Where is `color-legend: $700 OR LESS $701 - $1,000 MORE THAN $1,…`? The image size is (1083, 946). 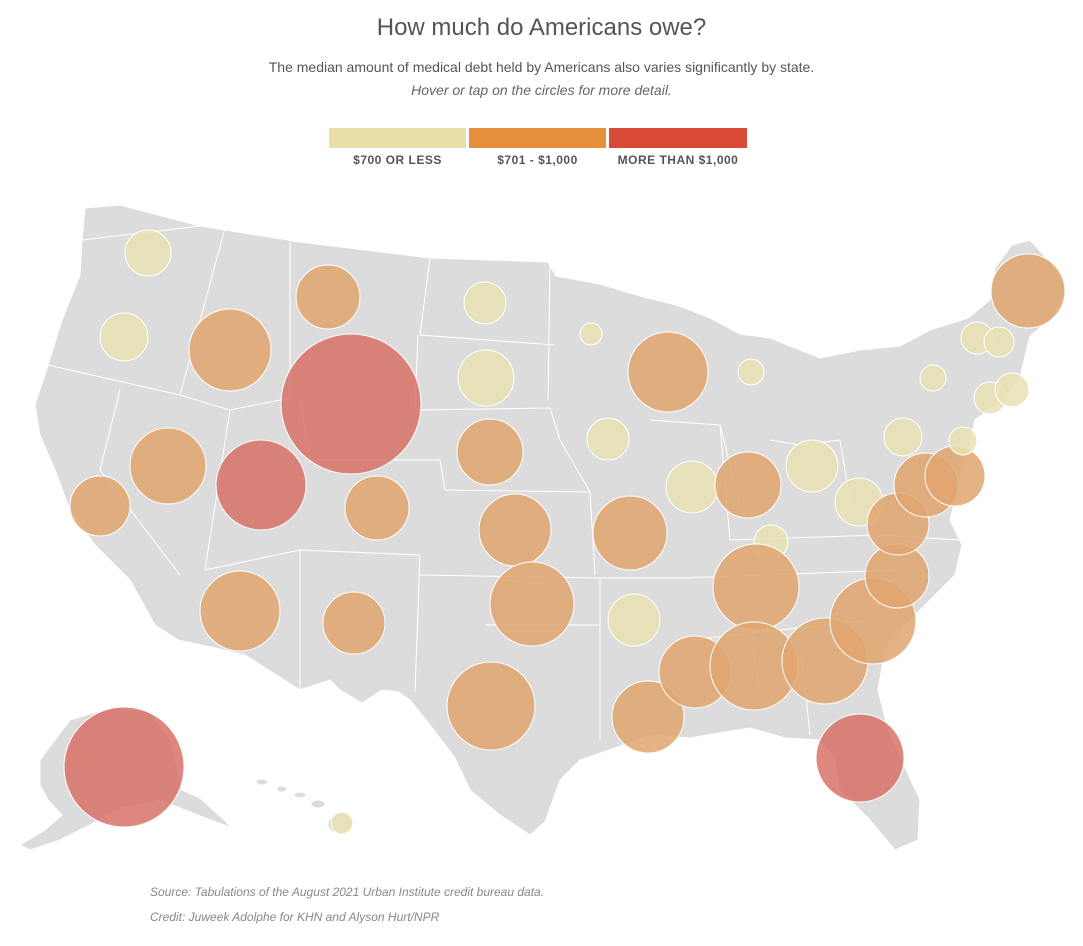 color-legend: $700 OR LESS $701 - $1,000 MORE THAN $1,… is located at coordinates (538, 148).